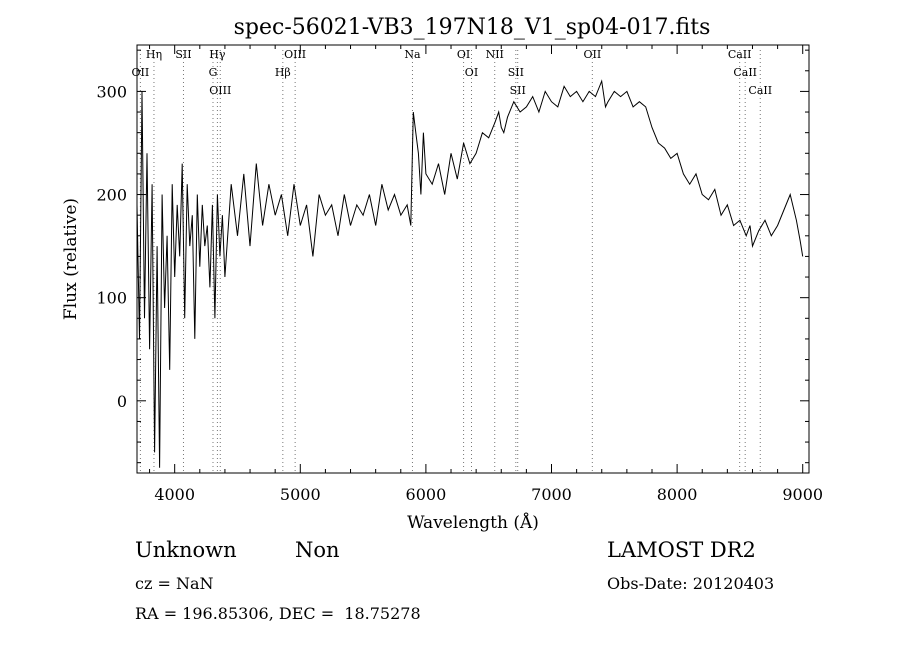 Image resolution: width=900 pixels, height=650 pixels. What do you see at coordinates (111, 91) in the screenshot?
I see `y-tick-label: 300` at bounding box center [111, 91].